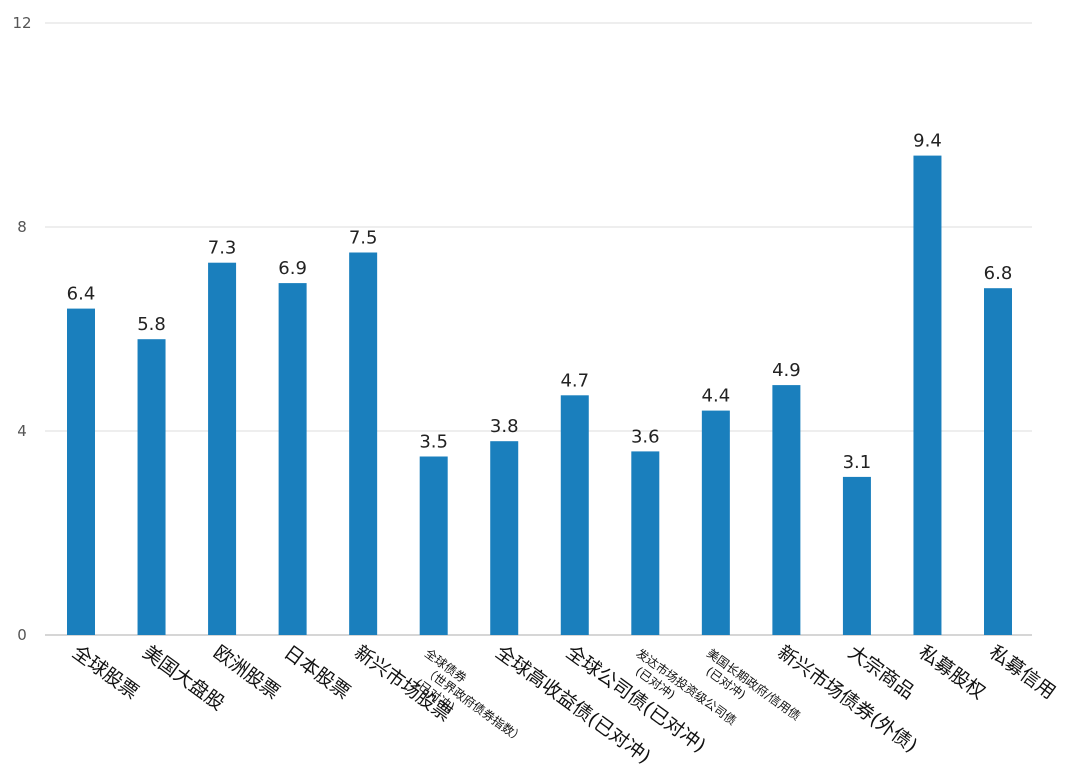 This screenshot has height=782, width=1086. I want to click on y-tick-label: 0, so click(22, 635).